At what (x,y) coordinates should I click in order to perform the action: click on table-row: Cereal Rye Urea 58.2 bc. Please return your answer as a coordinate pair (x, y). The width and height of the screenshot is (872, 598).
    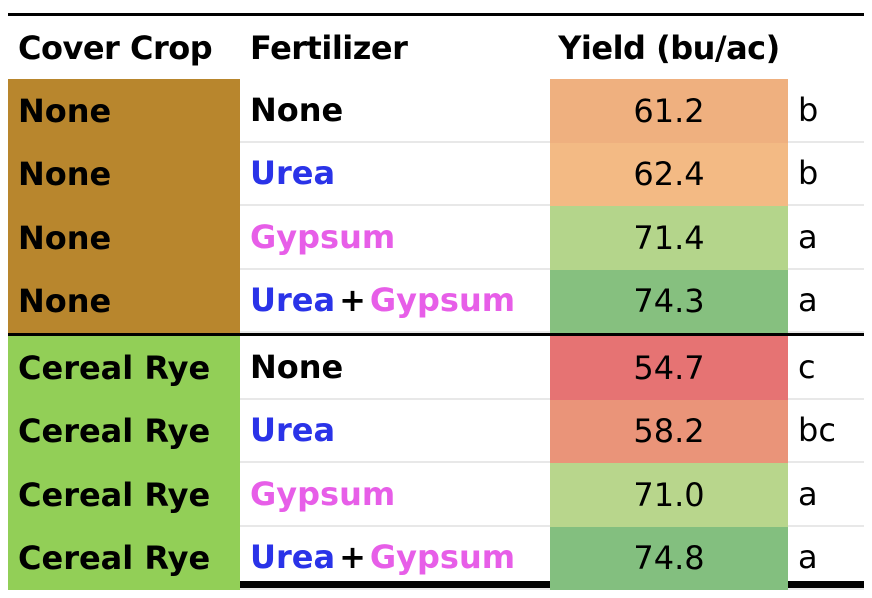
    Looking at the image, I should click on (436, 431).